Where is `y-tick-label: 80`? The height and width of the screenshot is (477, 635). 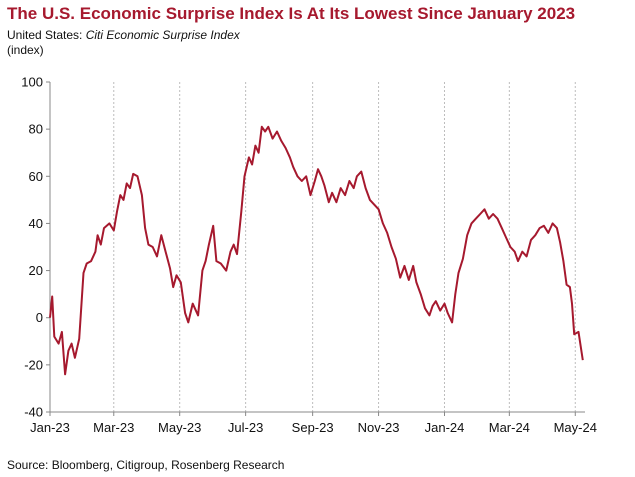
y-tick-label: 80 is located at coordinates (36, 129).